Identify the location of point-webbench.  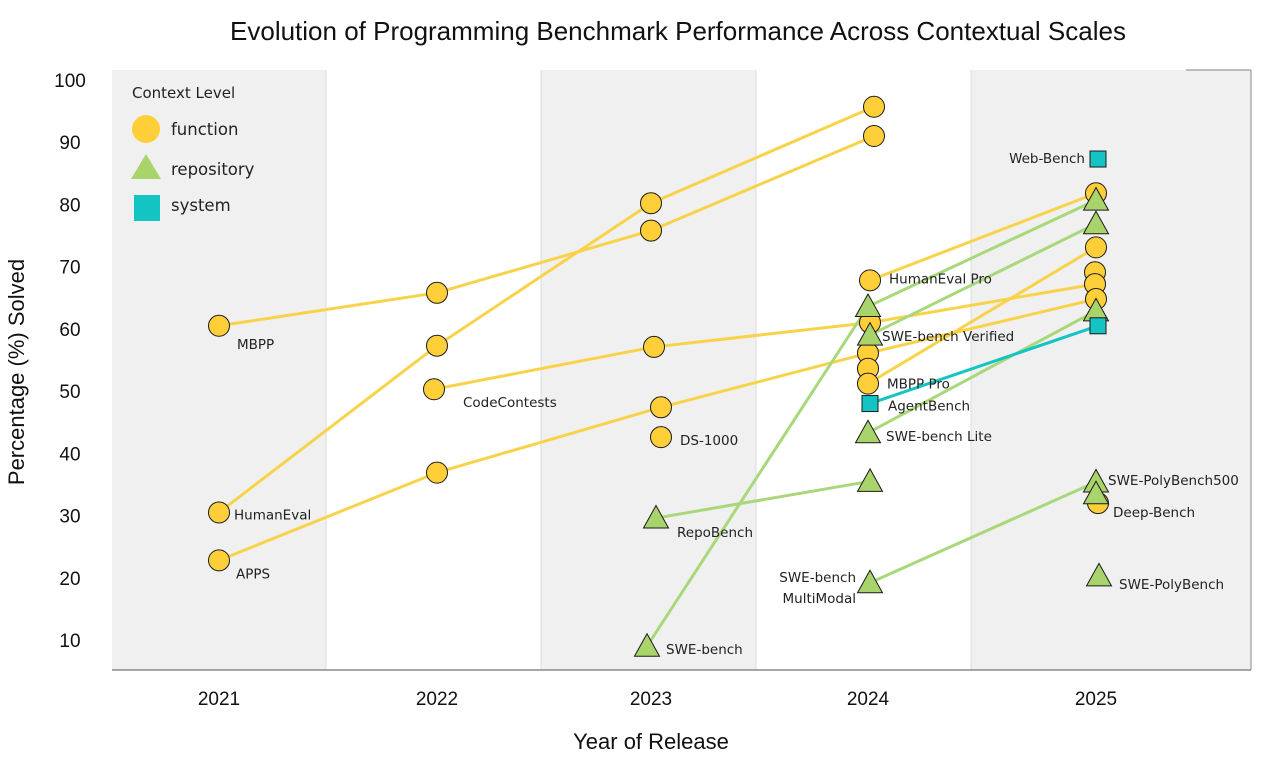
(1098, 159).